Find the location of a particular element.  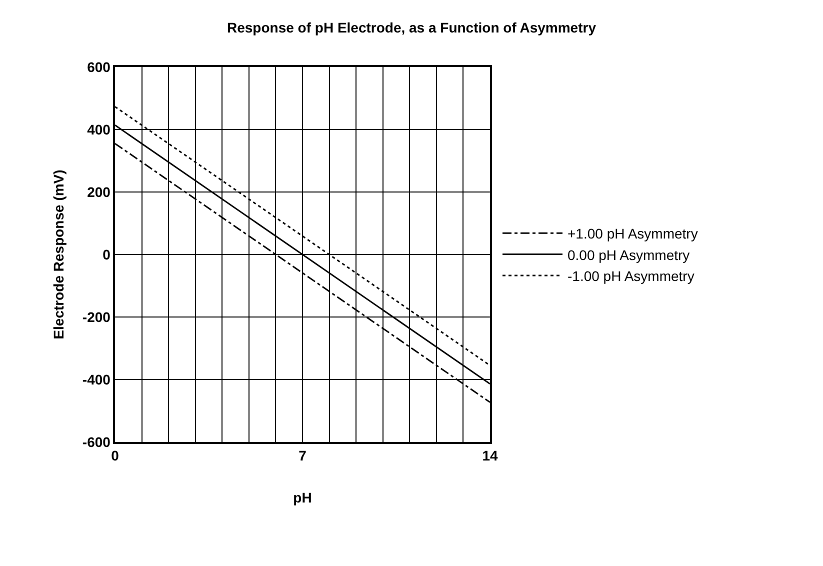

legend-label: +1.00 pH Asymmetry is located at coordinates (633, 234).